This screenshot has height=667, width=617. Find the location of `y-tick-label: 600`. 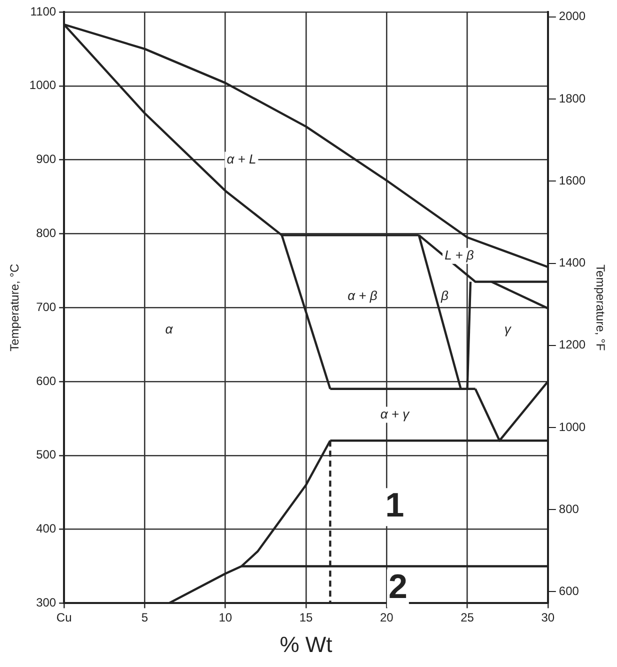

y-tick-label: 600 is located at coordinates (46, 381).